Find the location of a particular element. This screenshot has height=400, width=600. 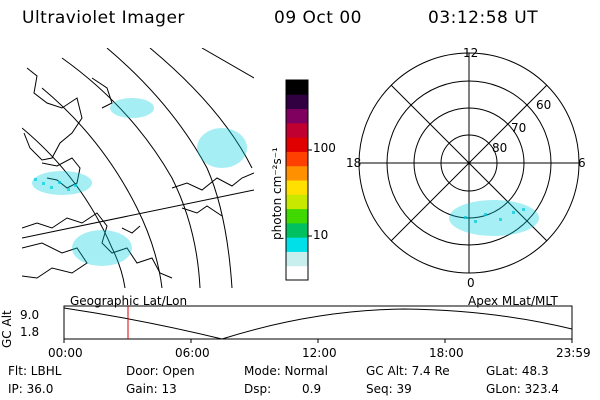

colorbar-unit-label: photon cm⁻²s⁻¹ is located at coordinates (277, 193).